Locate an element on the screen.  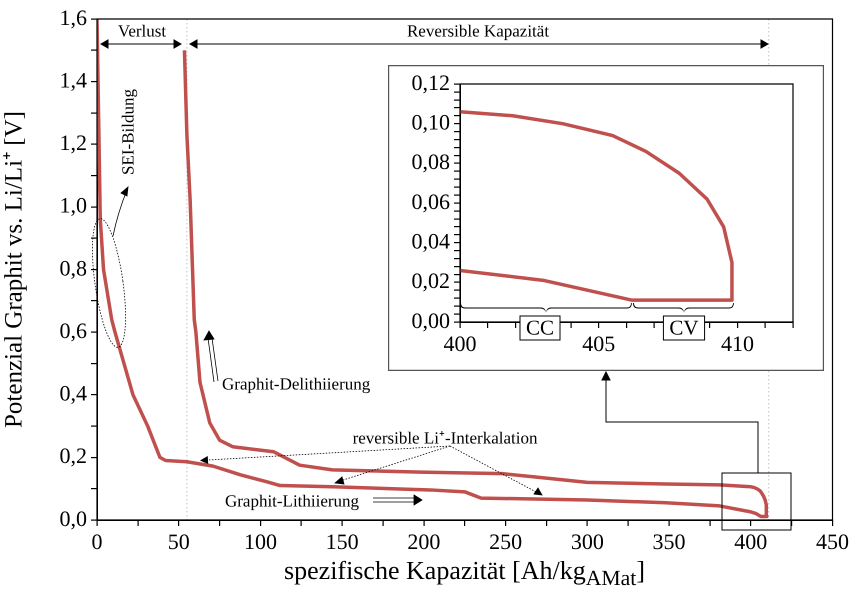
annotation: reversible Li⁺-Interkalation is located at coordinates (445, 438).